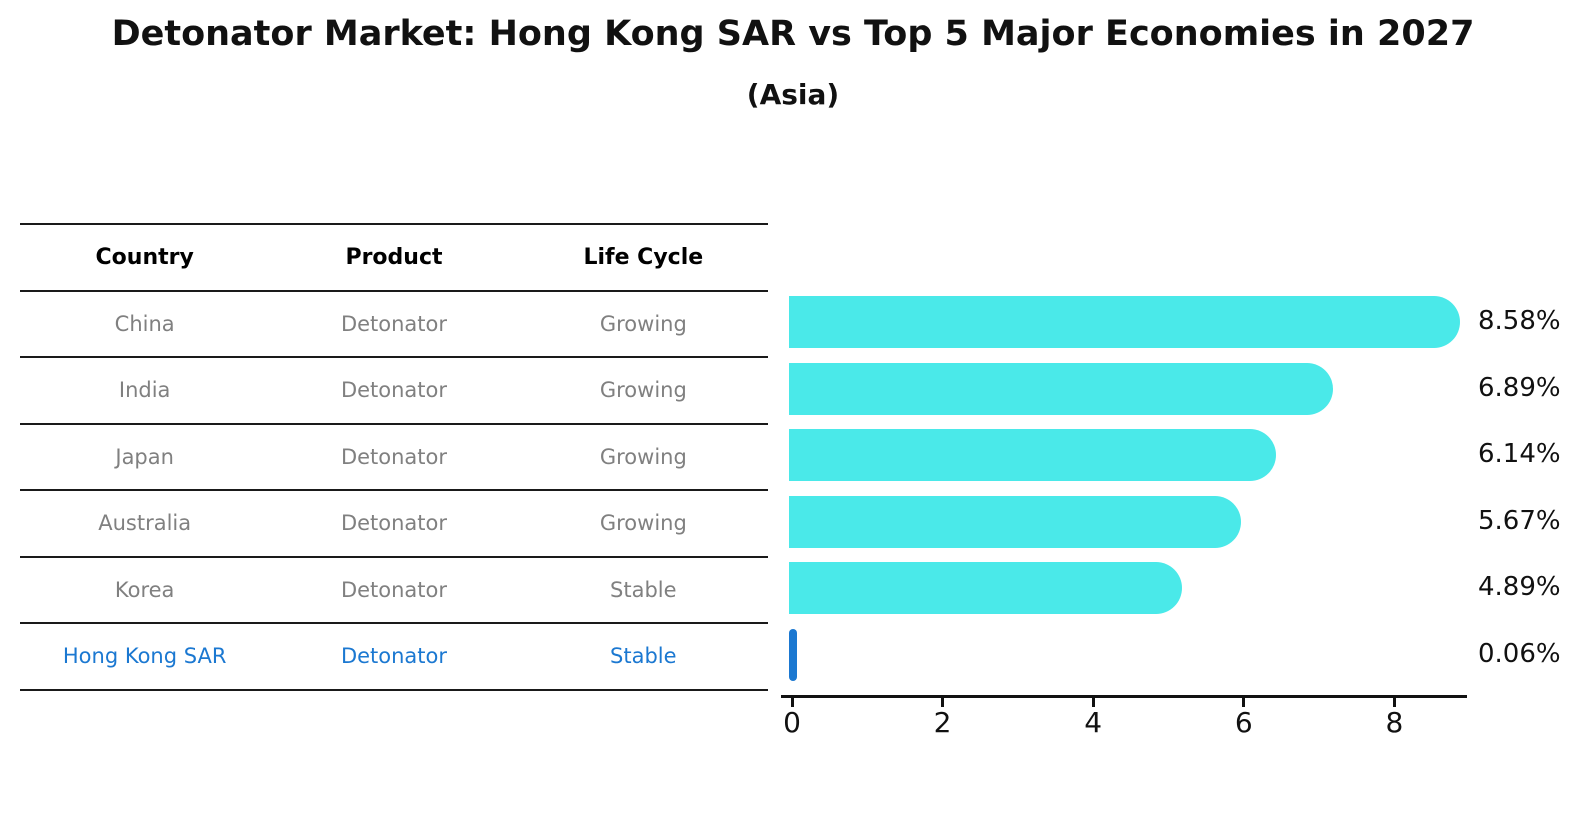 The height and width of the screenshot is (823, 1586). I want to click on bar-value-label: 6.89%, so click(1519, 387).